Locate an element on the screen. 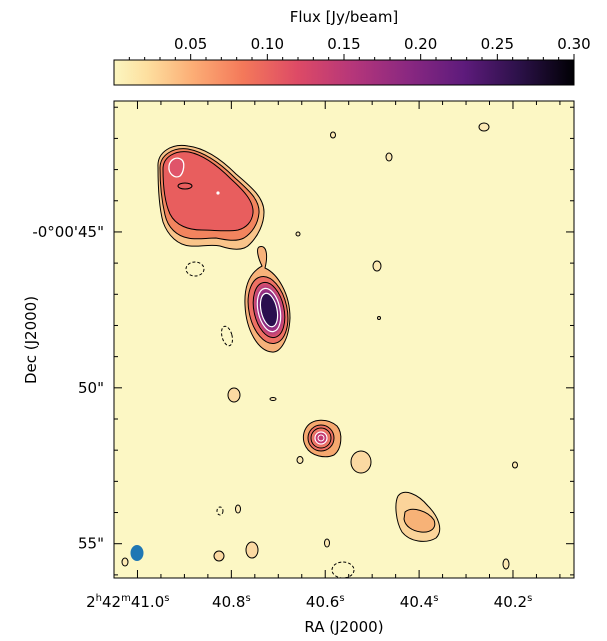  x-axis-label: RA (J2000) is located at coordinates (343, 627).